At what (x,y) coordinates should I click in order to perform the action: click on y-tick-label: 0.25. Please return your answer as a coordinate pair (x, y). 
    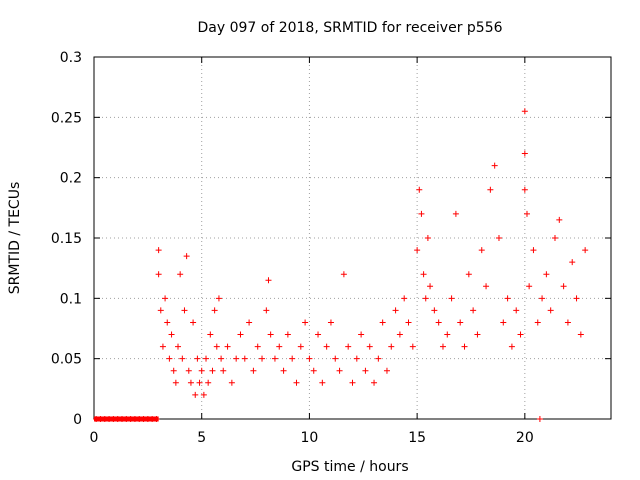
    Looking at the image, I should click on (66, 118).